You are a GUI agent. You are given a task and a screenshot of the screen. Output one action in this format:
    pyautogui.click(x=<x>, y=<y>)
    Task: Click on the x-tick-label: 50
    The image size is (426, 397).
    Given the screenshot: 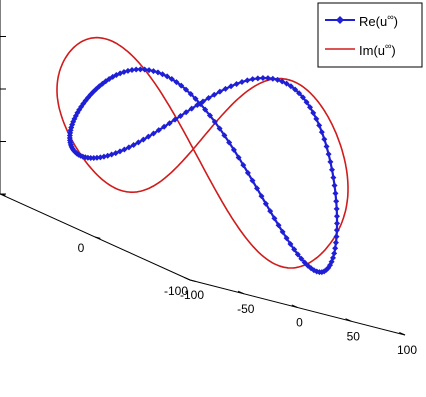 What is the action you would take?
    pyautogui.click(x=354, y=336)
    